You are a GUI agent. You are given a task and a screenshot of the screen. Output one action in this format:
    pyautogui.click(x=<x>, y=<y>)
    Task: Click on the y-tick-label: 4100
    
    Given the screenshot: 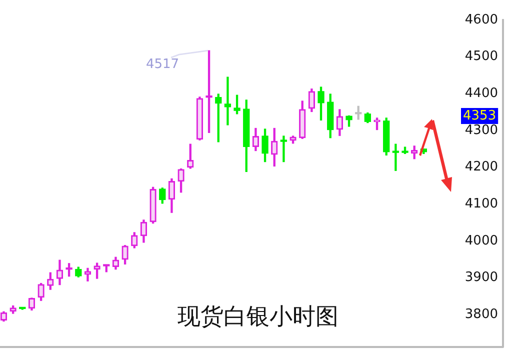 What is the action you would take?
    pyautogui.click(x=481, y=204)
    